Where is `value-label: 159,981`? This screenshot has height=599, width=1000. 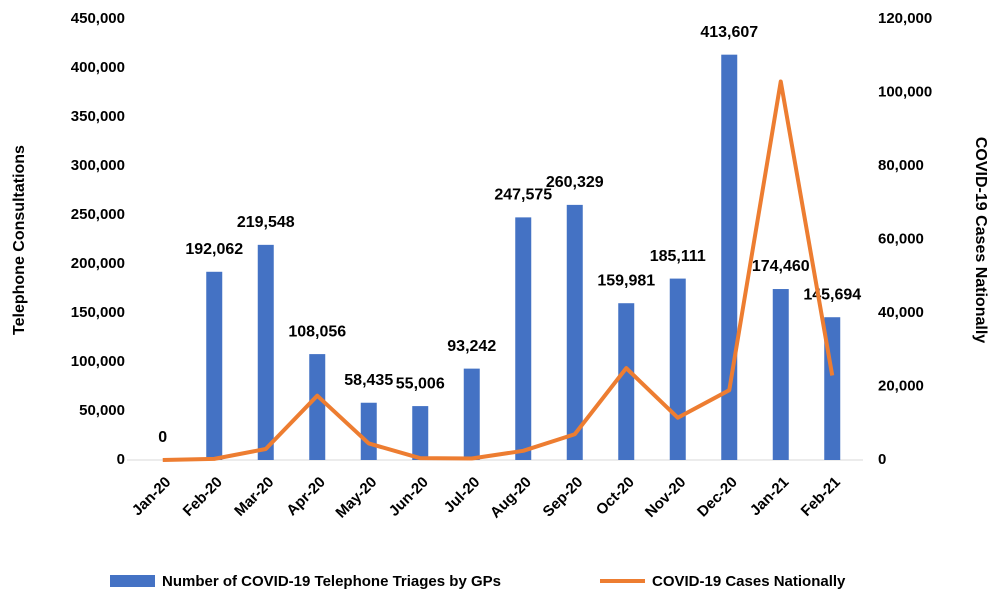 value-label: 159,981 is located at coordinates (626, 280).